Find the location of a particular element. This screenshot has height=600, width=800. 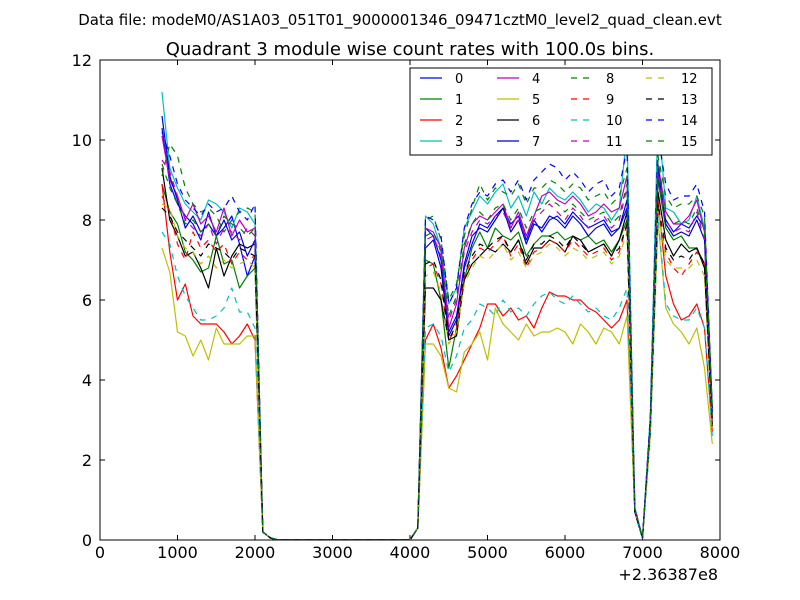

x-tick-label: 4000 is located at coordinates (410, 552).